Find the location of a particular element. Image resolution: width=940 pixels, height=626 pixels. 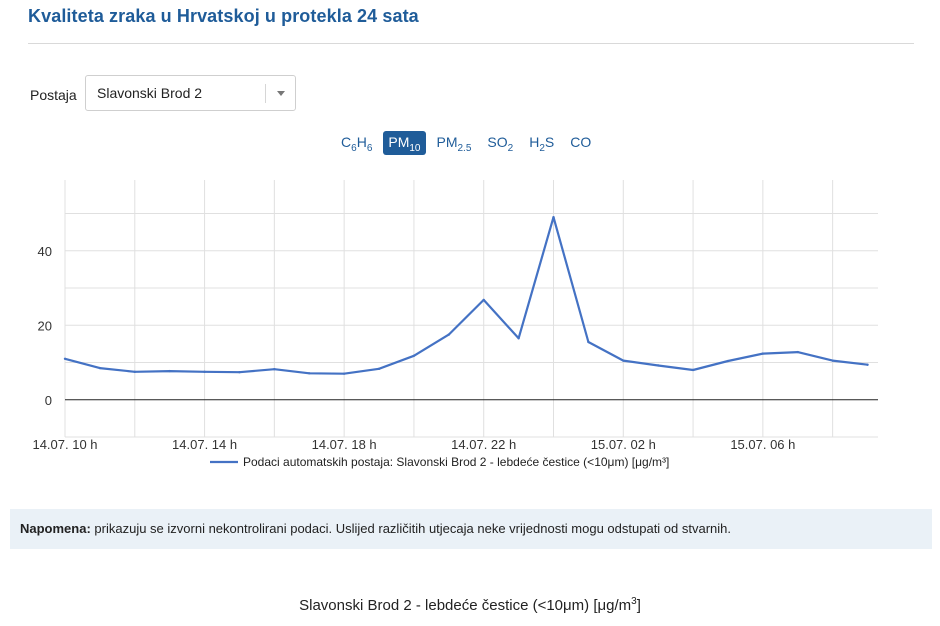

tab-pm25: PM2.5 is located at coordinates (454, 143).